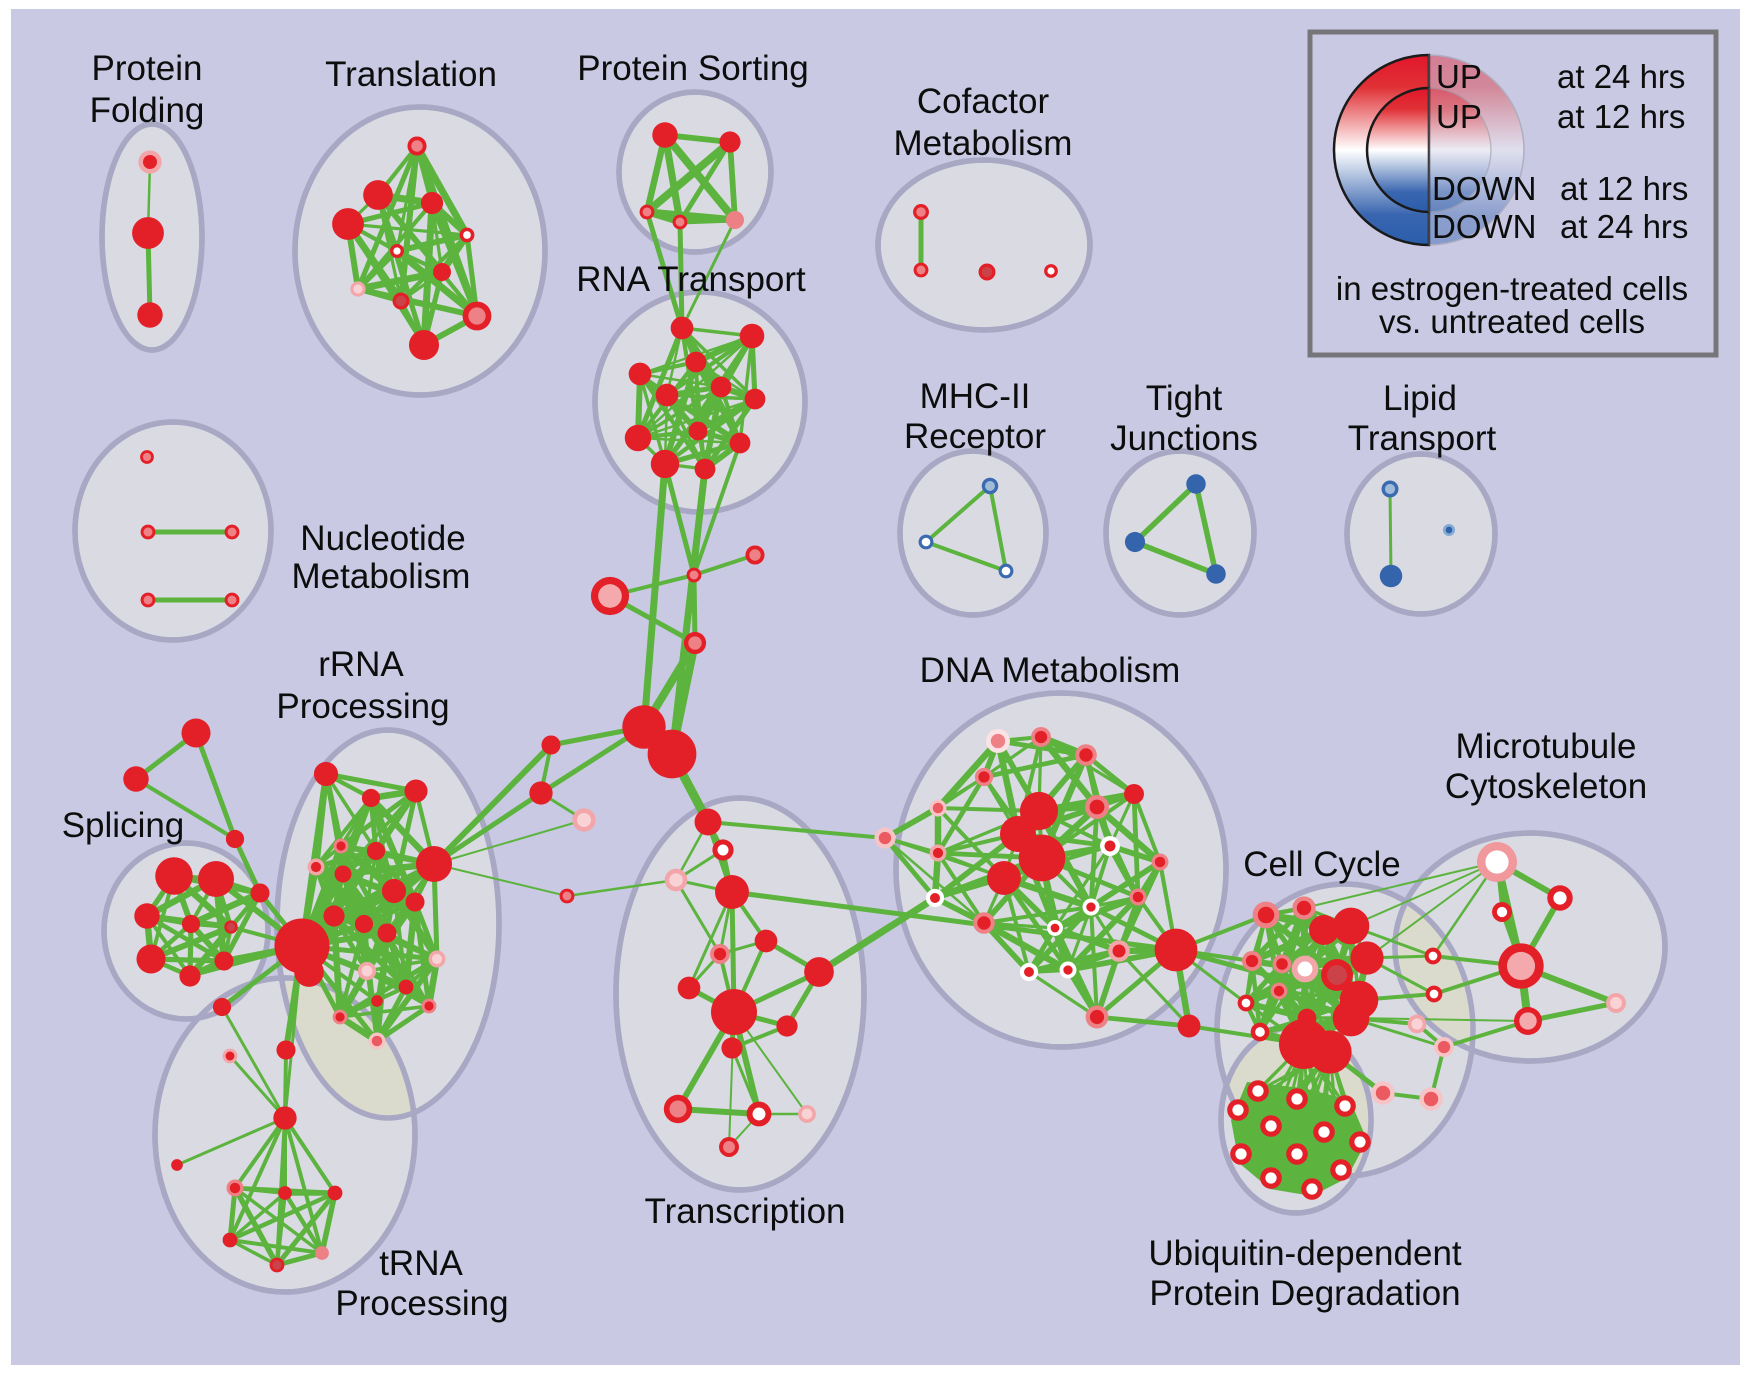 This screenshot has height=1381, width=1750. I want to click on svg-text: Lipid, so click(1420, 398).